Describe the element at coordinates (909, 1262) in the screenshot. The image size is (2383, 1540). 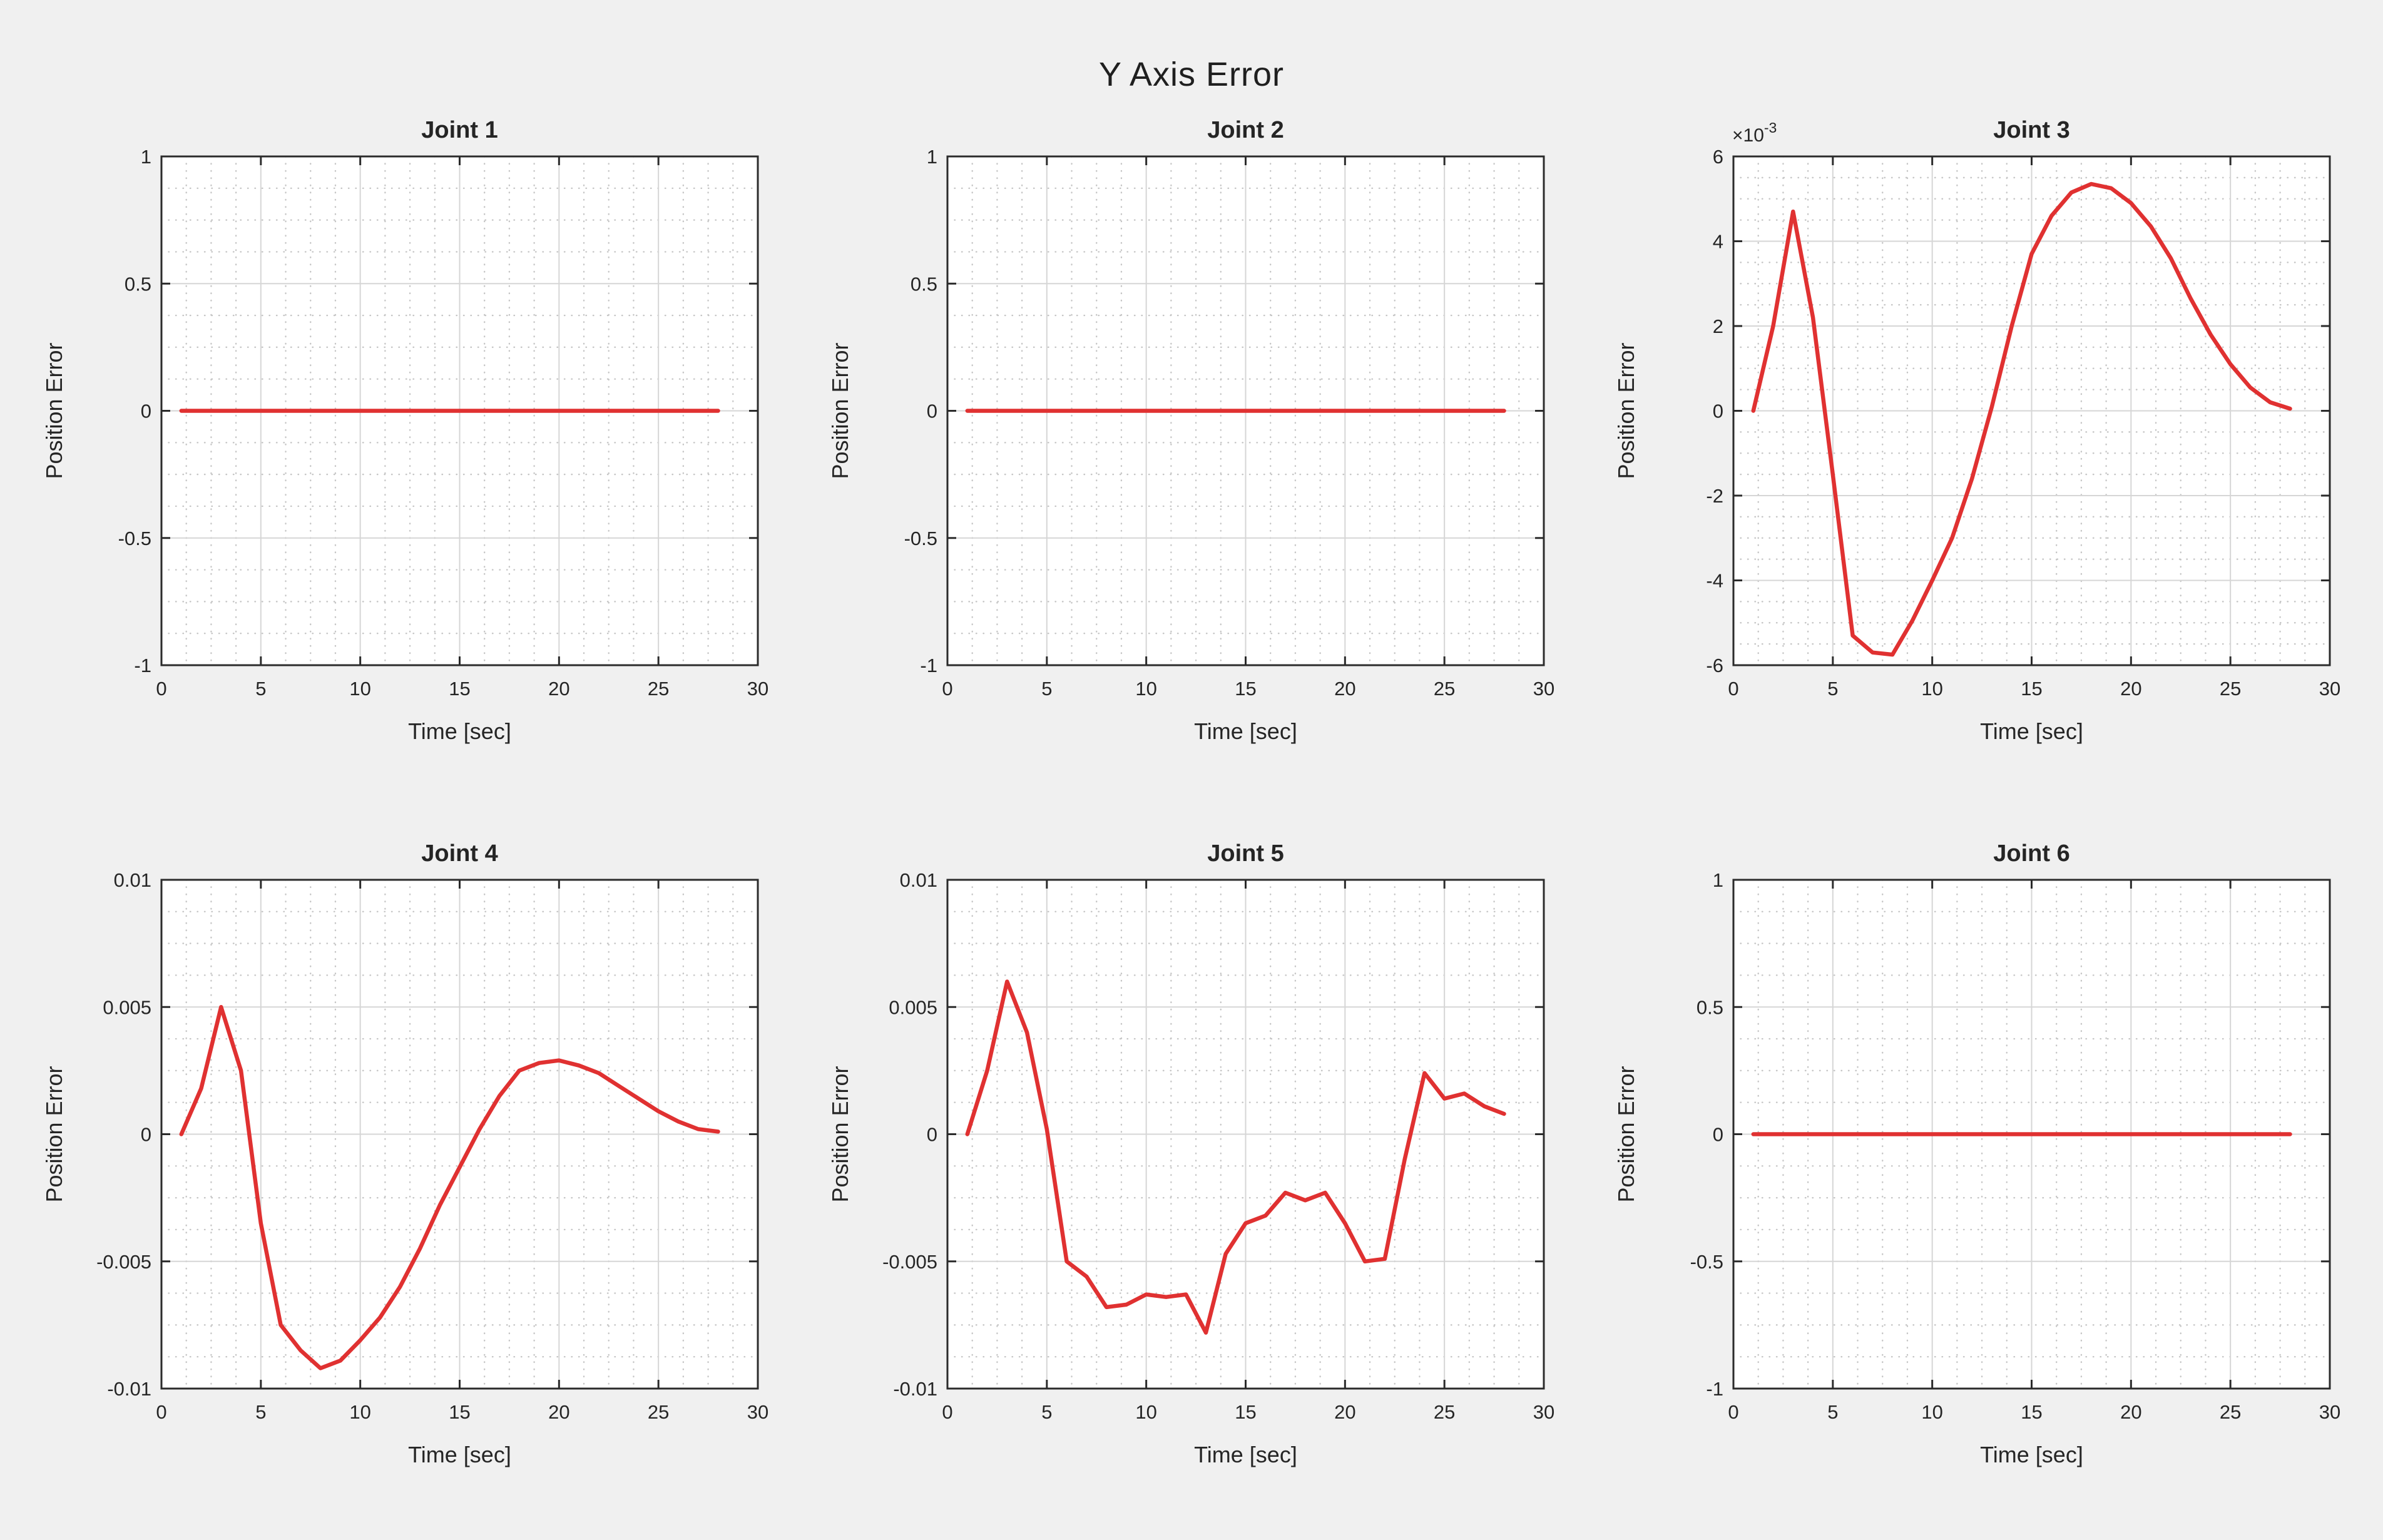
I see `y-tick-label: -0.005` at that location.